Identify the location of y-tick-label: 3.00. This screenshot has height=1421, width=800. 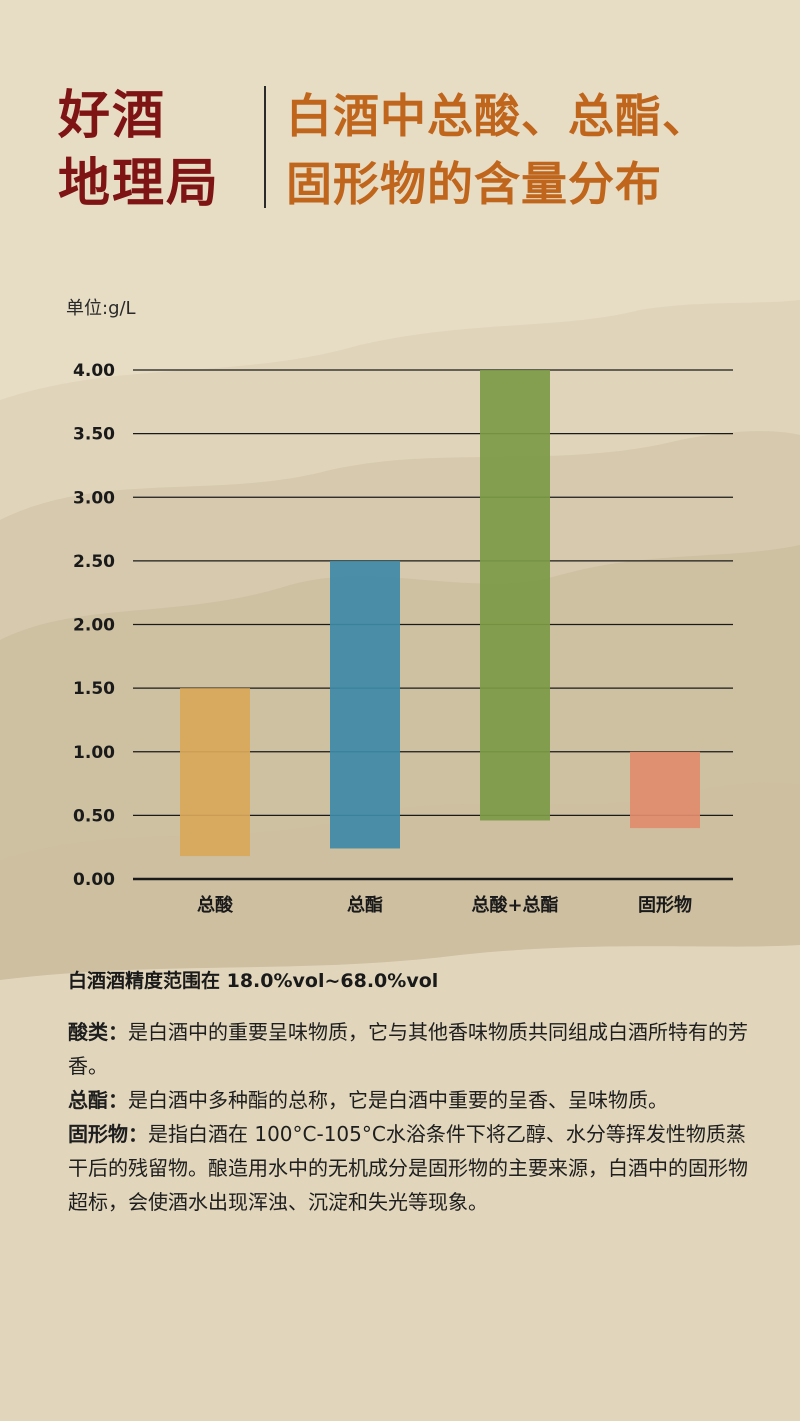
(94, 498).